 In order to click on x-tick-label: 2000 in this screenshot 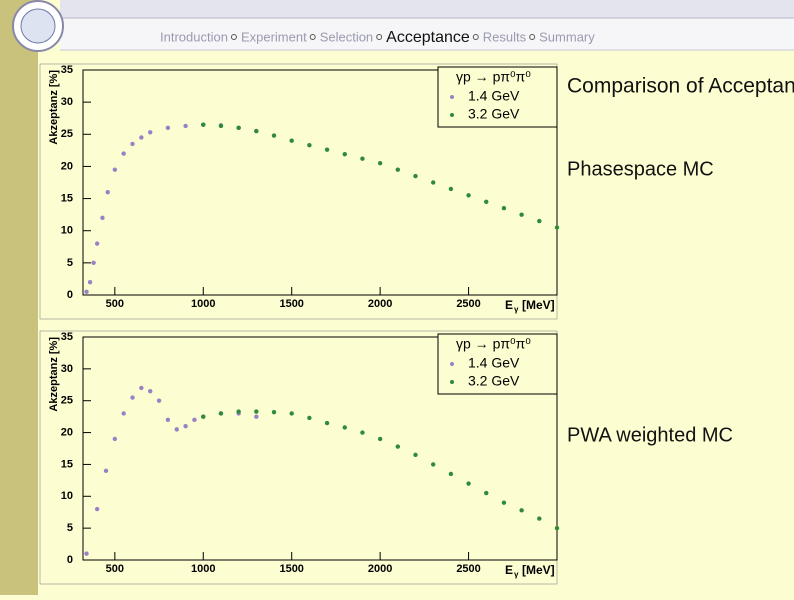, I will do `click(380, 304)`.